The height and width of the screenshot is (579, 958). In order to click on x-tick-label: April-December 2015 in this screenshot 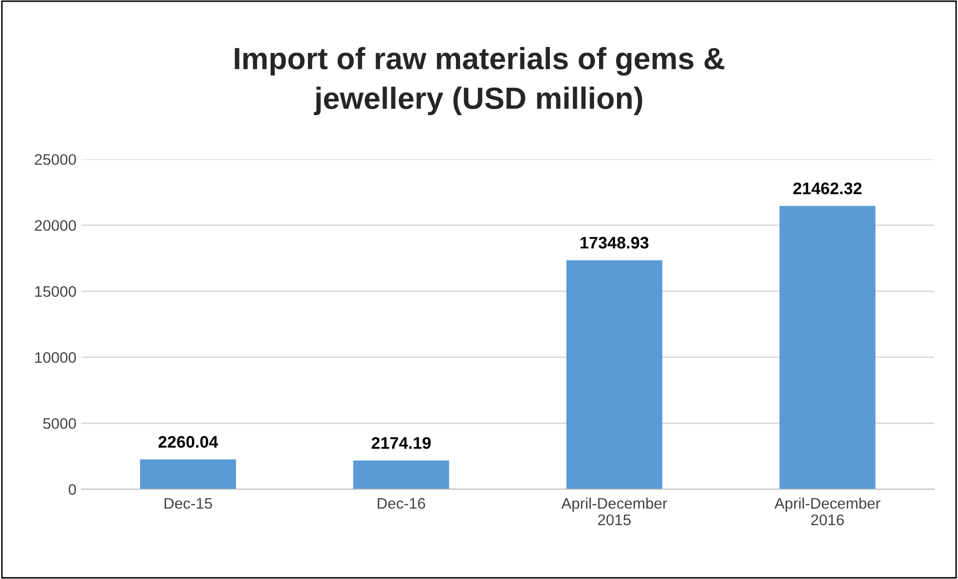, I will do `click(614, 512)`.